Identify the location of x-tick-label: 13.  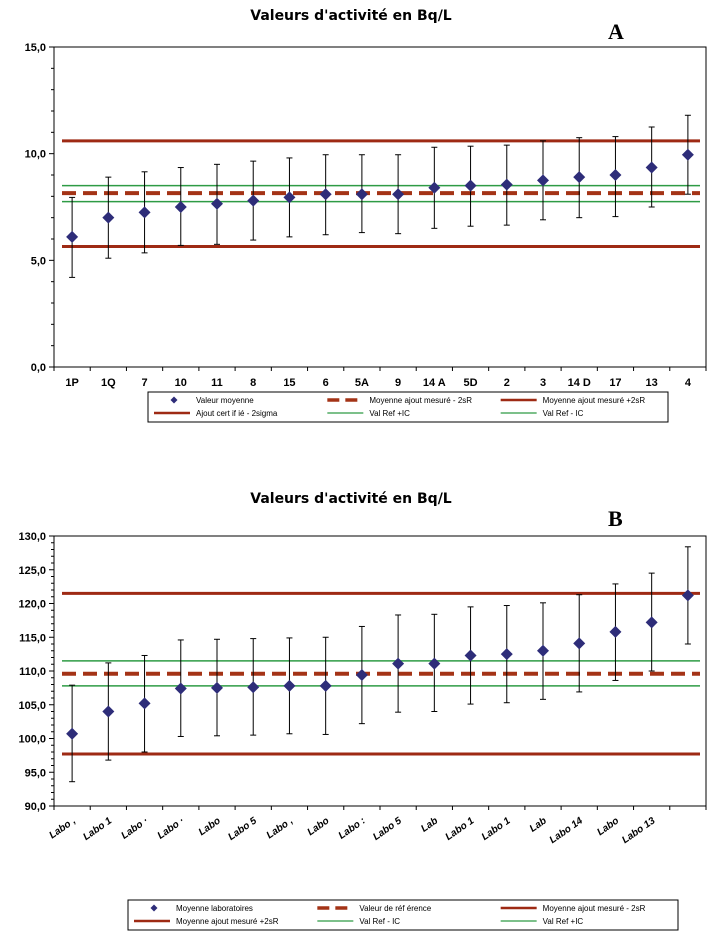
(652, 383).